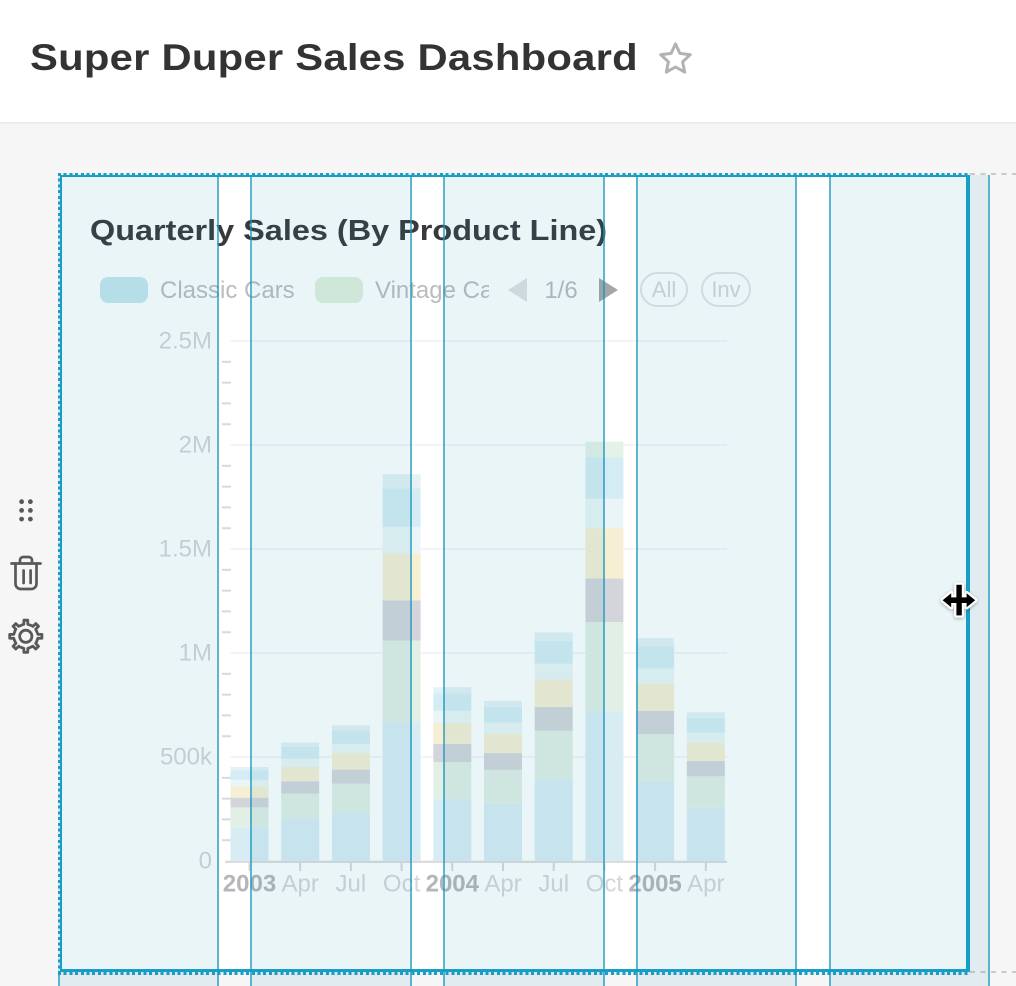 The height and width of the screenshot is (986, 1016). I want to click on svg-text: 0, so click(205, 861).